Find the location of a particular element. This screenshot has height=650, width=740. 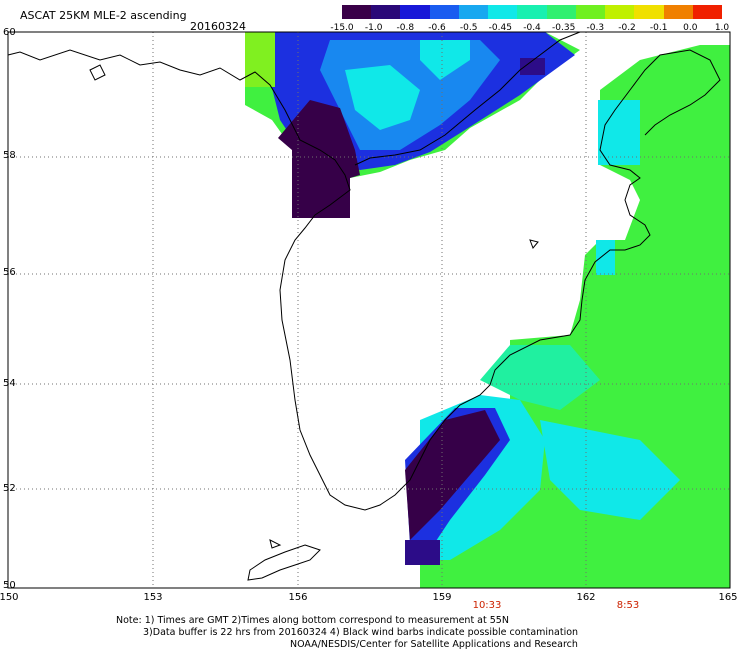

swath-nw-indigo is located at coordinates (532, 66).